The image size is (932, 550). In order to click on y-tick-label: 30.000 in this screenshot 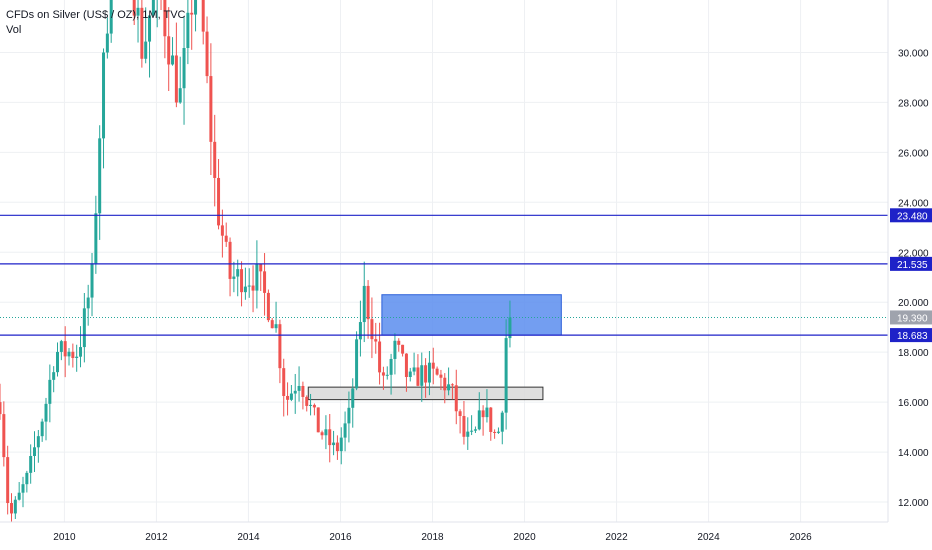, I will do `click(913, 53)`.